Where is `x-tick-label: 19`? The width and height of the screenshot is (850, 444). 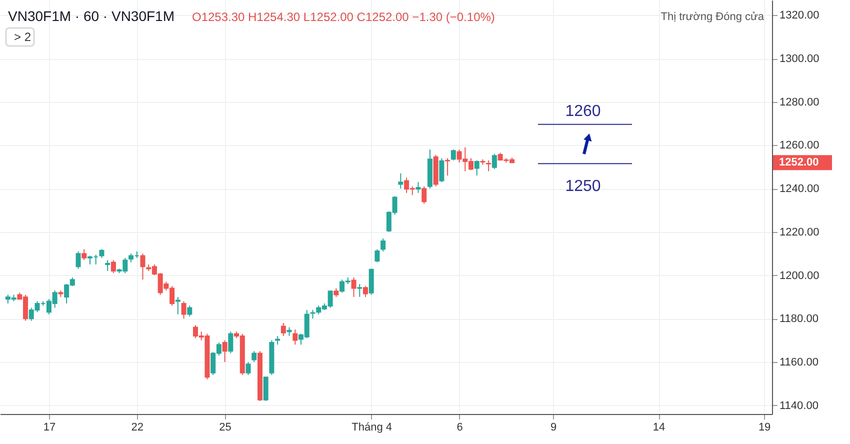
x-tick-label: 19 is located at coordinates (764, 428).